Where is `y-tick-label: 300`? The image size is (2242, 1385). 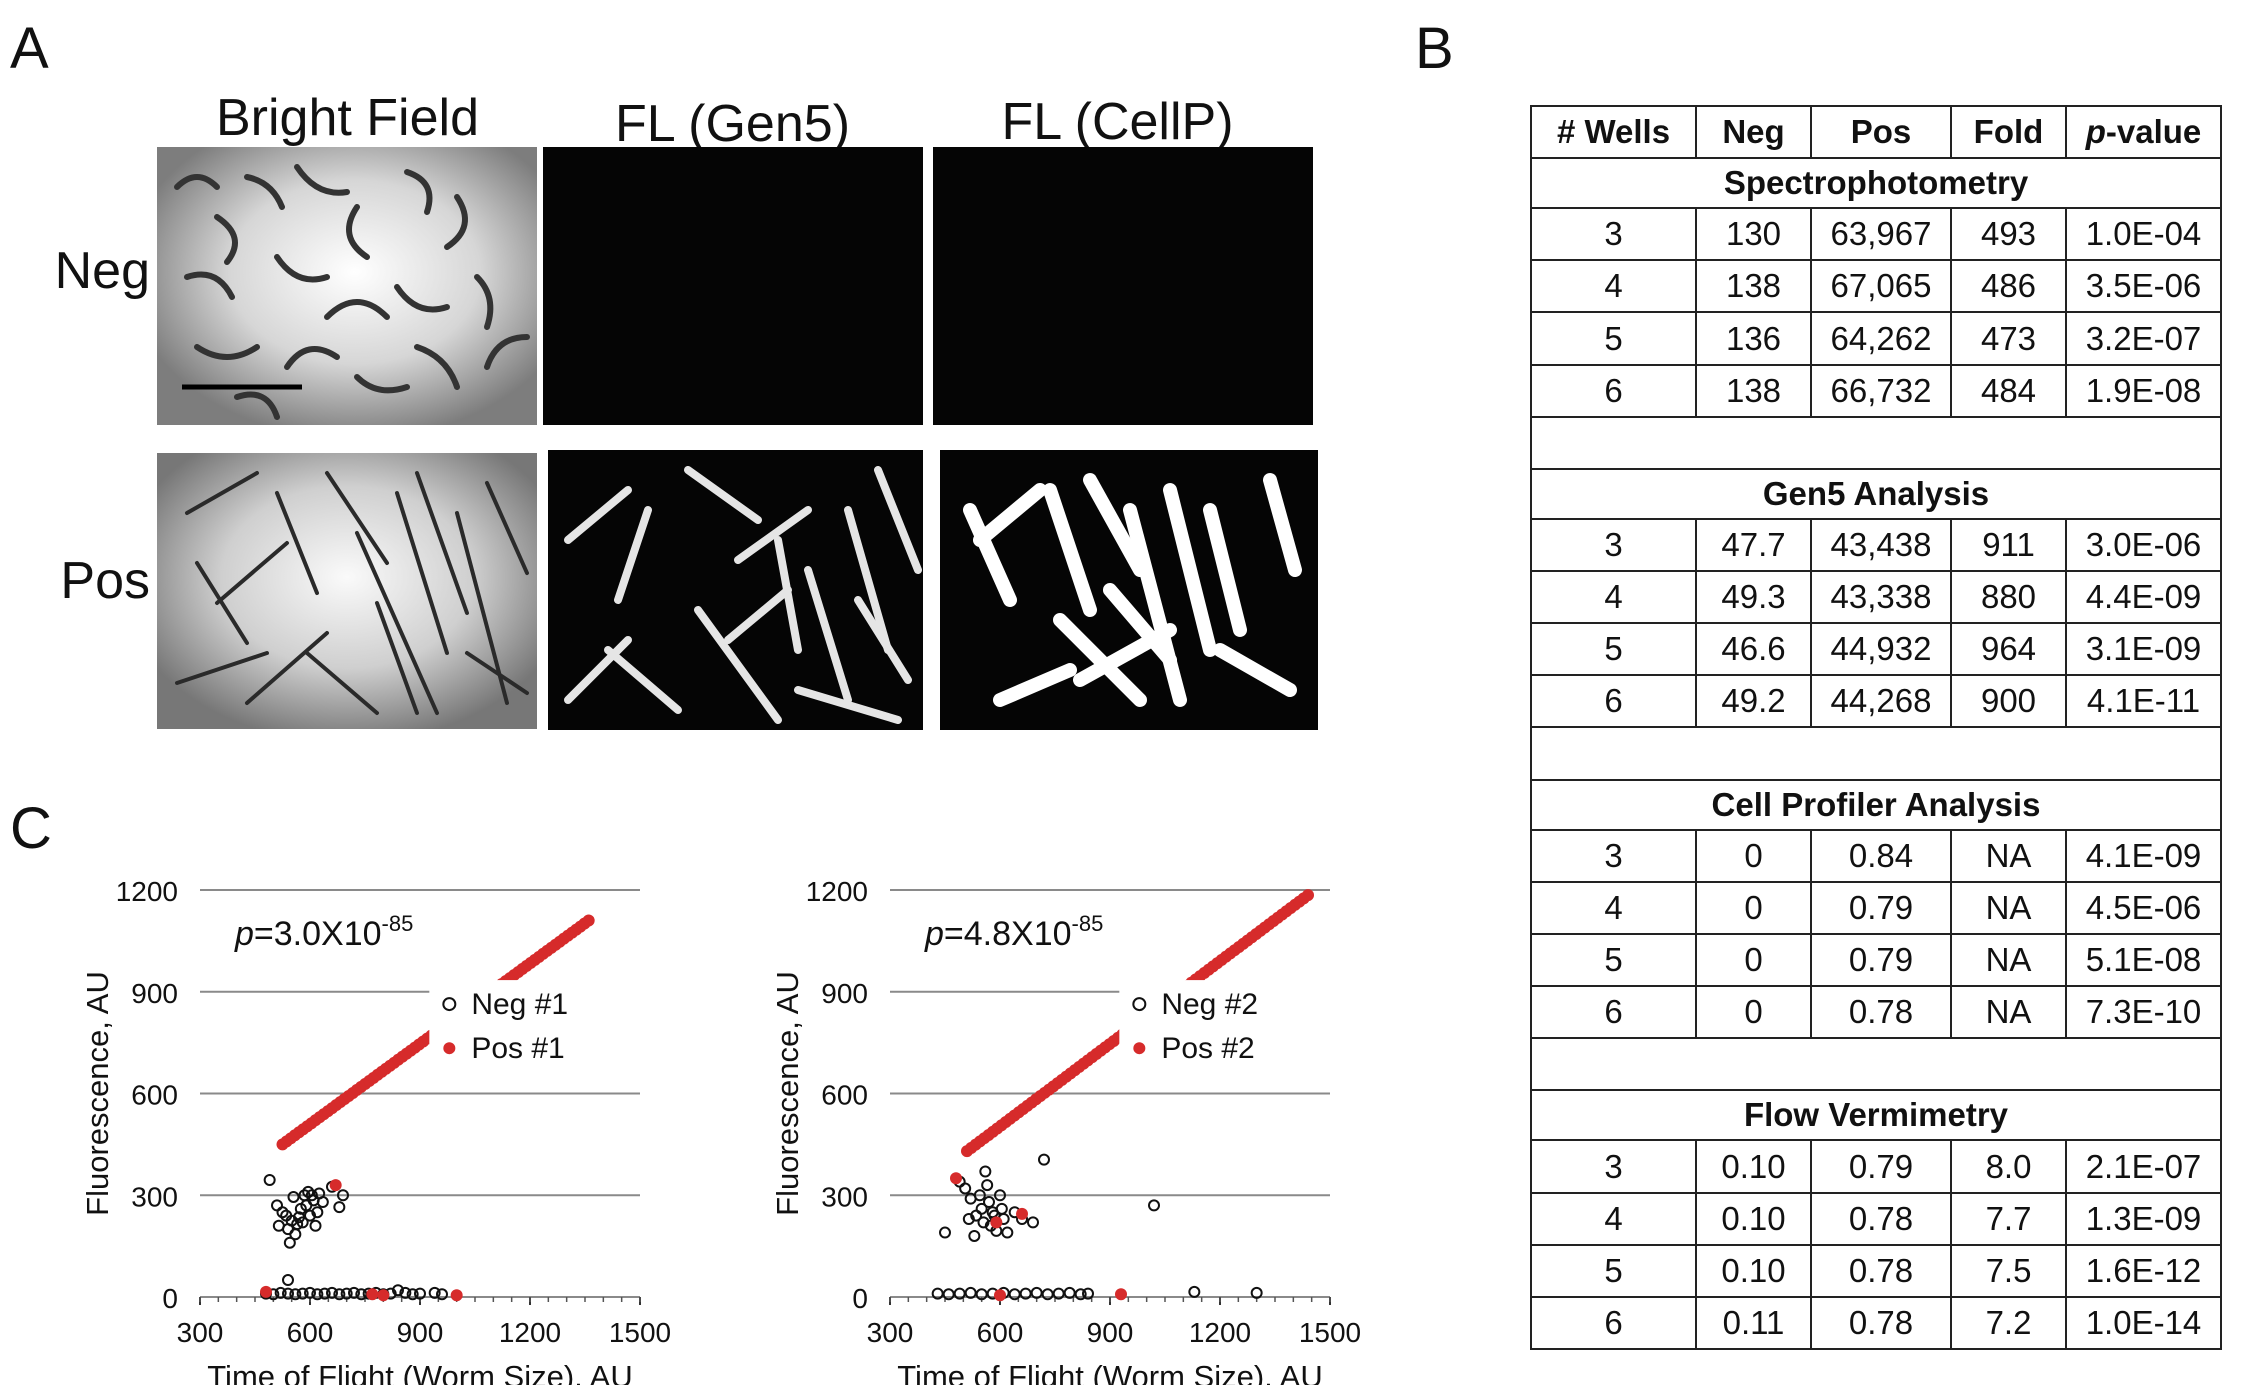
y-tick-label: 300 is located at coordinates (154, 1196).